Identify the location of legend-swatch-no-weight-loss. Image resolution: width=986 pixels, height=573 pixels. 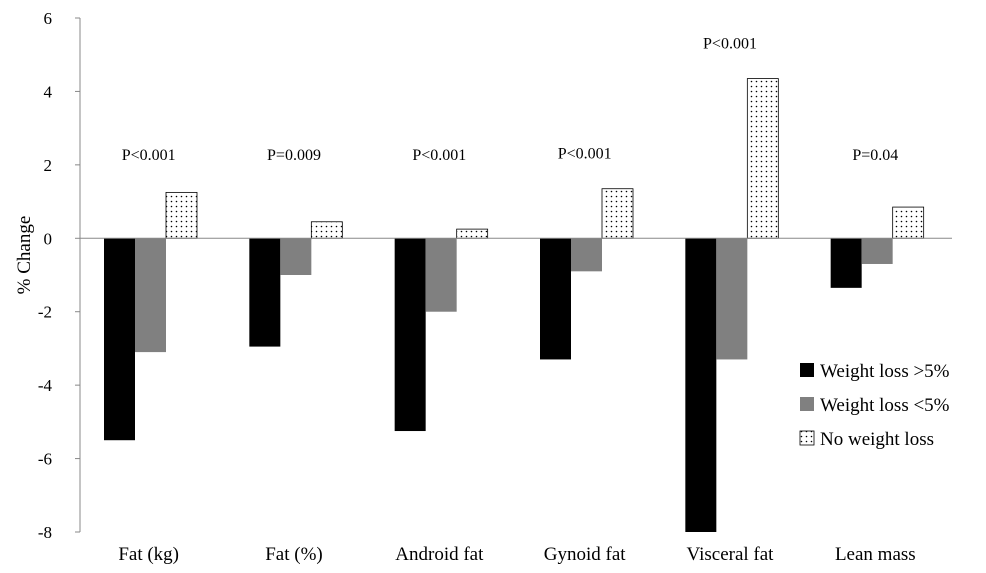
(807, 438).